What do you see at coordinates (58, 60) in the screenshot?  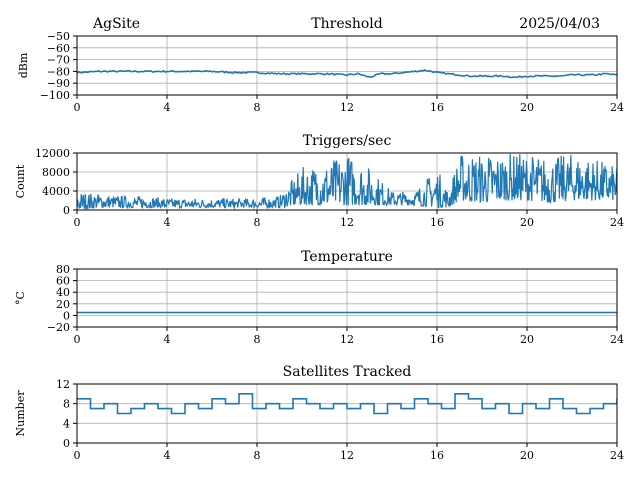 I see `y-tick-label: −70` at bounding box center [58, 60].